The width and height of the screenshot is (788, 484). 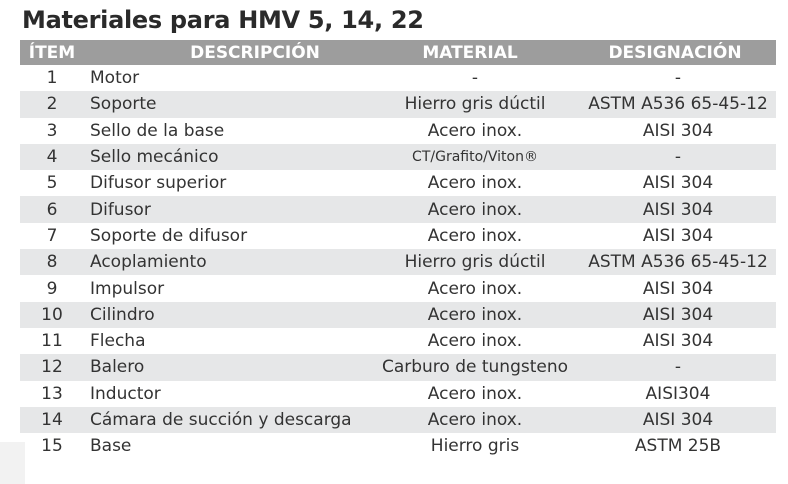 I want to click on header-material: MATERIAL, so click(x=470, y=52).